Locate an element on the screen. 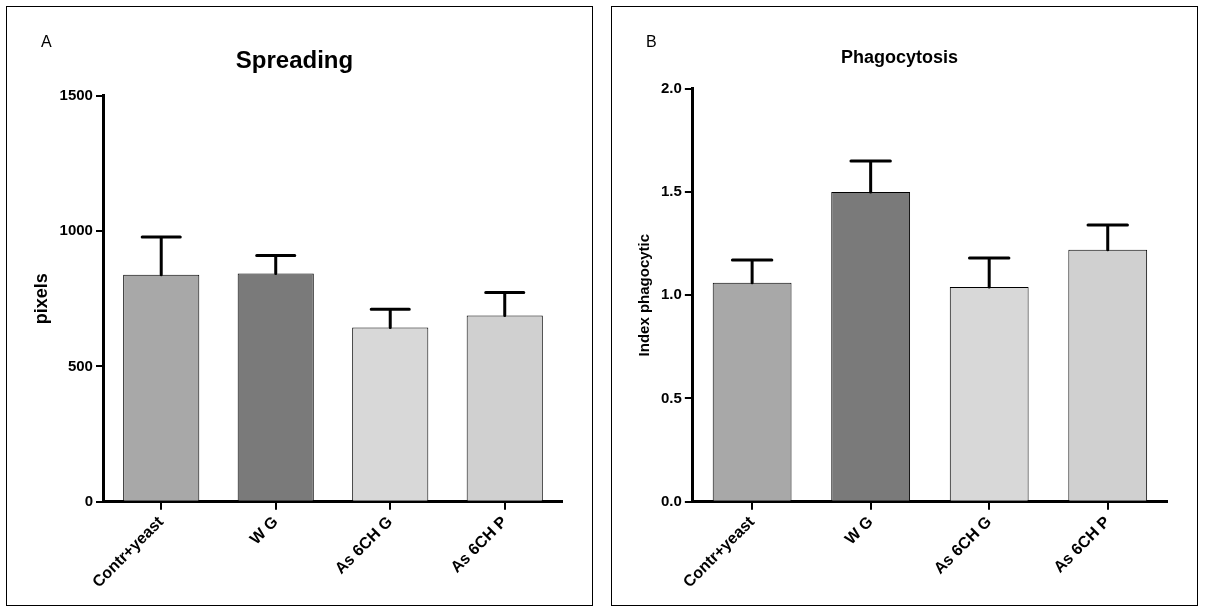 The height and width of the screenshot is (612, 1206). y-tick-label: 0.0 is located at coordinates (671, 500).